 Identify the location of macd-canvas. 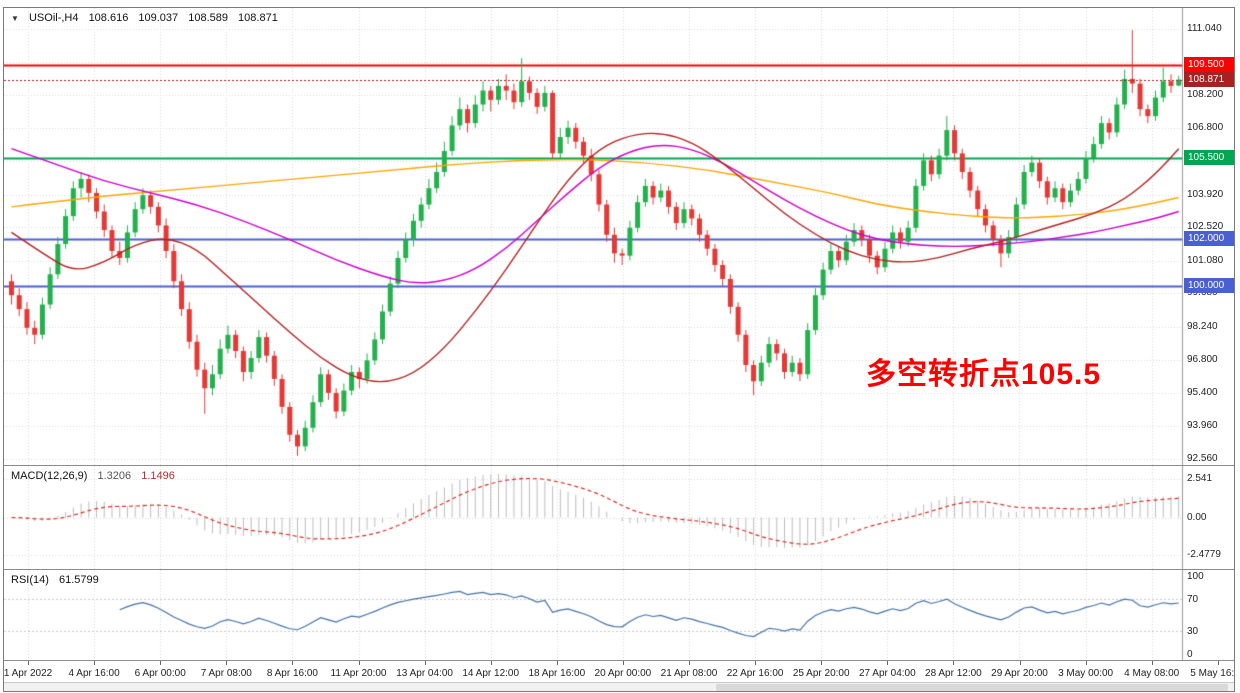
(619, 517).